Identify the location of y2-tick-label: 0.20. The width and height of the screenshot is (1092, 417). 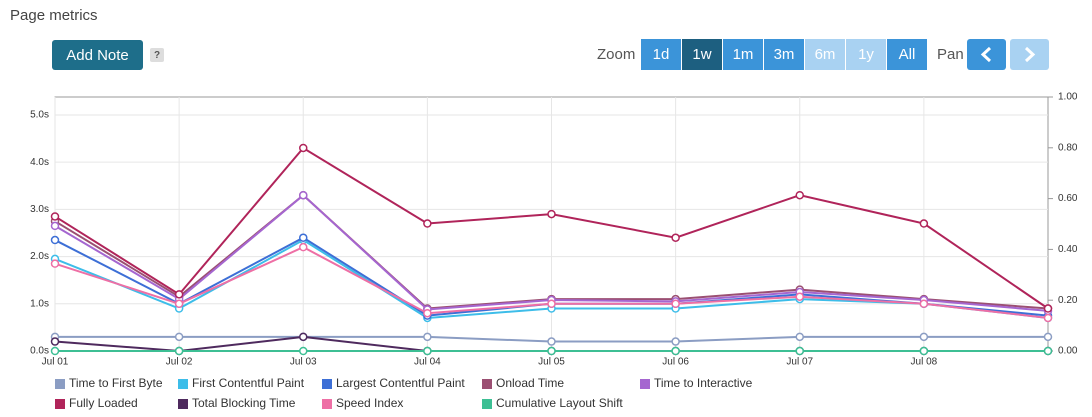
(1068, 300).